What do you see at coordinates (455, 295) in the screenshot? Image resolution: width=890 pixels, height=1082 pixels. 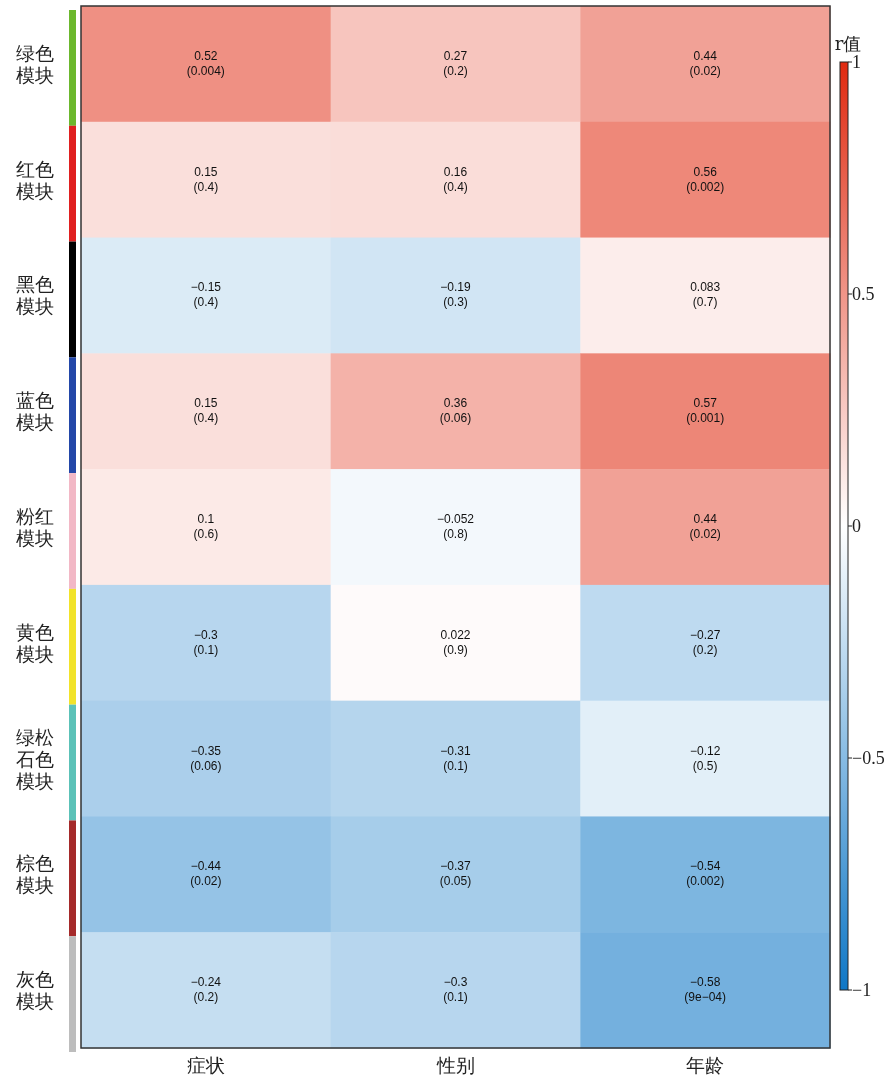 I see `data-label: −0.19 (0.3)` at bounding box center [455, 295].